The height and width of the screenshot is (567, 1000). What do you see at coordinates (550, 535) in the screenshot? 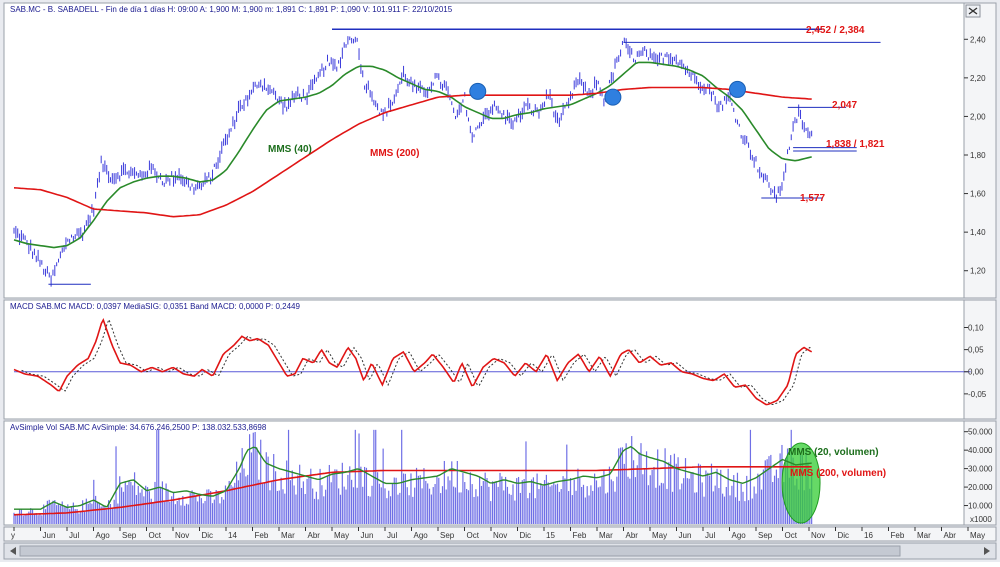
I see `time-tick-label: 15` at bounding box center [550, 535].